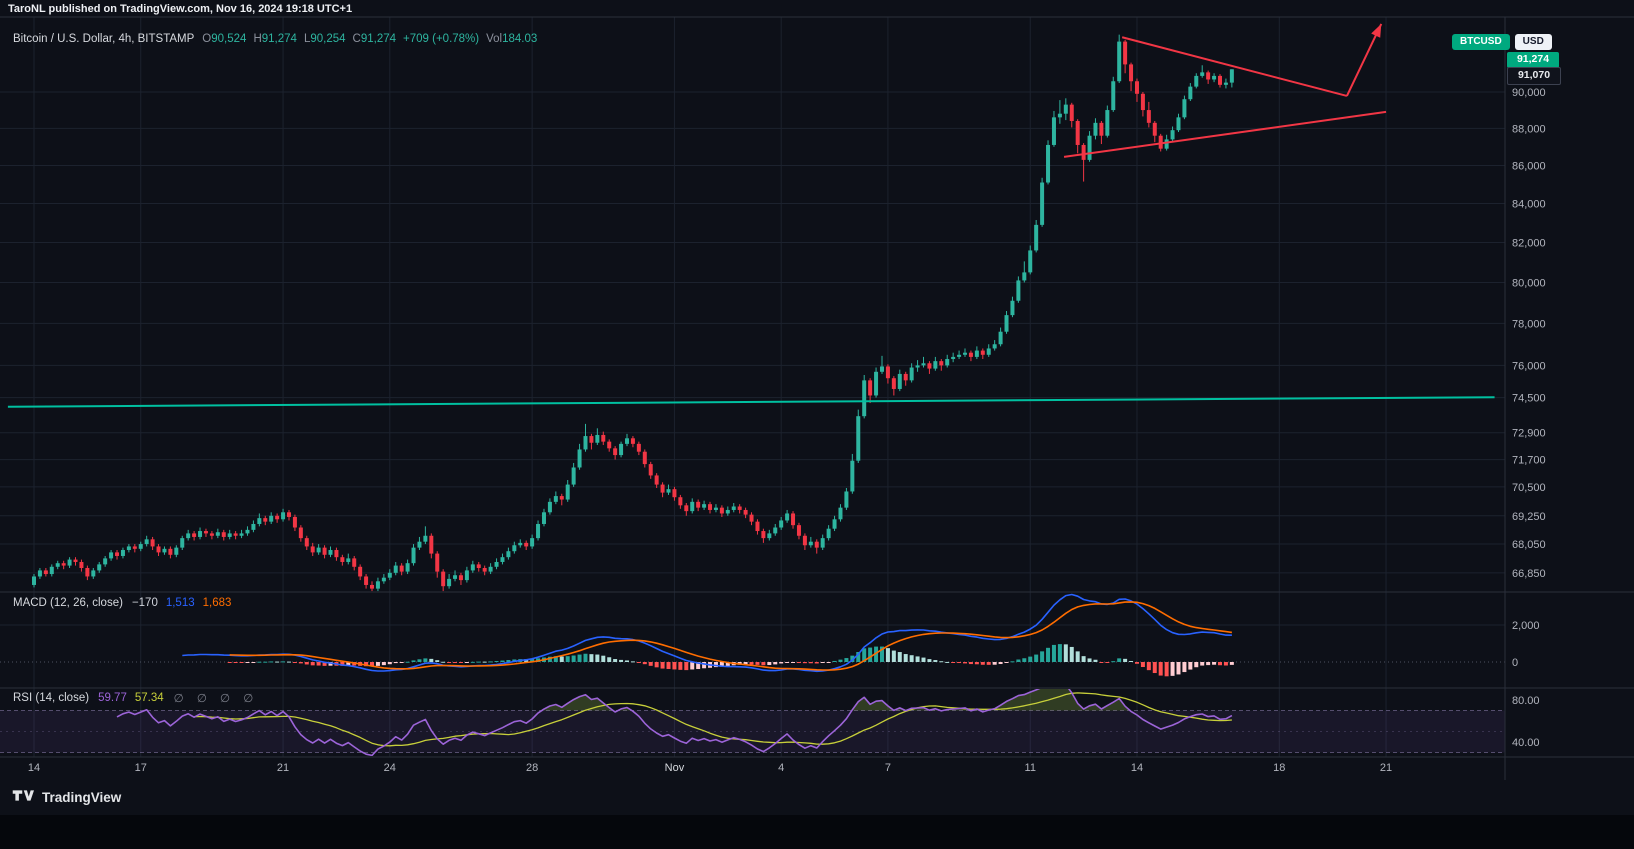 This screenshot has height=849, width=1634. What do you see at coordinates (216, 699) in the screenshot?
I see `rsi-empty-values: ∅ ∅ ∅ ∅` at bounding box center [216, 699].